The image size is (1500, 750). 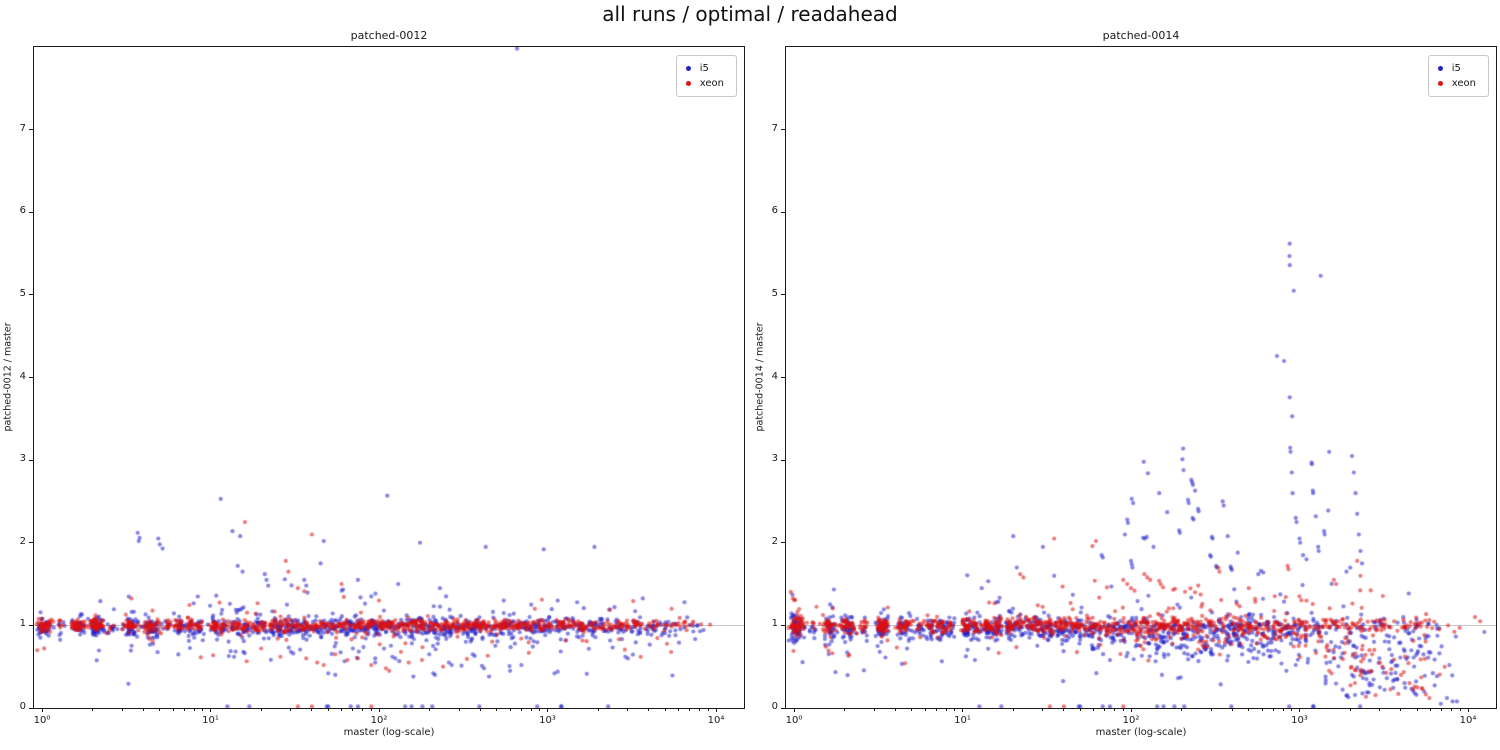 What do you see at coordinates (22, 624) in the screenshot?
I see `y-tick-label: 1` at bounding box center [22, 624].